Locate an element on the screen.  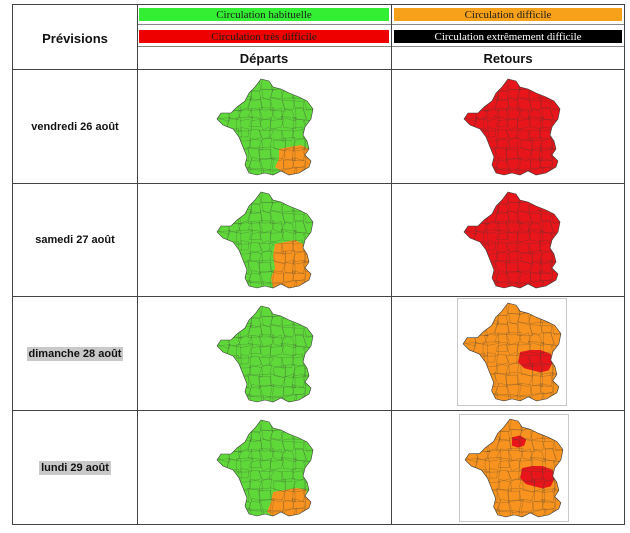
date-label: vendredi 26 août is located at coordinates (75, 126).